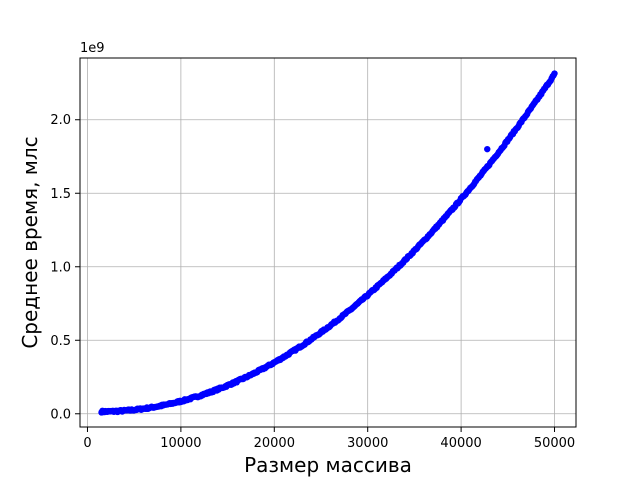 This screenshot has width=640, height=480. I want to click on x-tick-label: 30000, so click(367, 443).